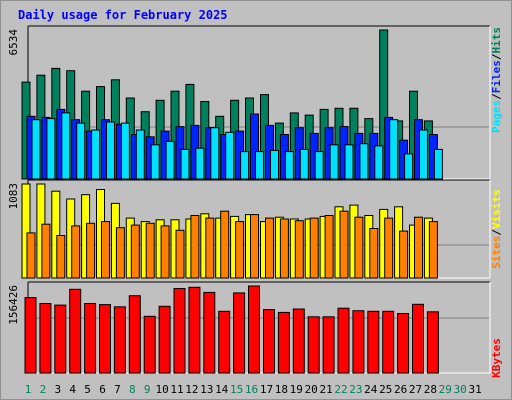 The width and height of the screenshot is (512, 400). What do you see at coordinates (176, 389) in the screenshot?
I see `day-label-11: 11` at bounding box center [176, 389].